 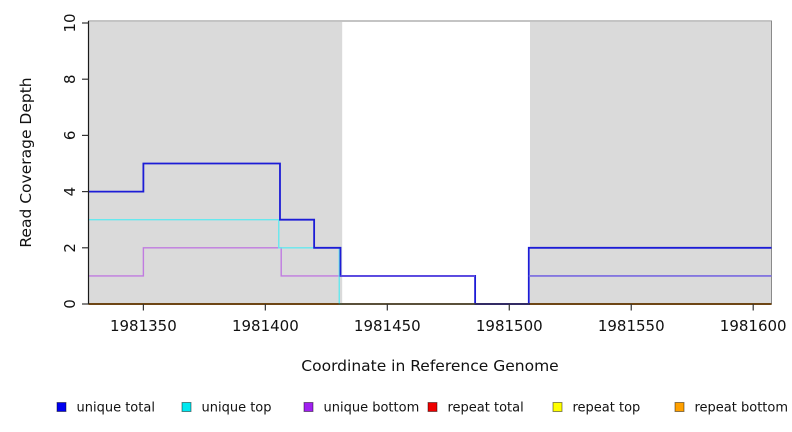 What do you see at coordinates (679, 407) in the screenshot?
I see `legend-swatch-repeat-bottom` at bounding box center [679, 407].